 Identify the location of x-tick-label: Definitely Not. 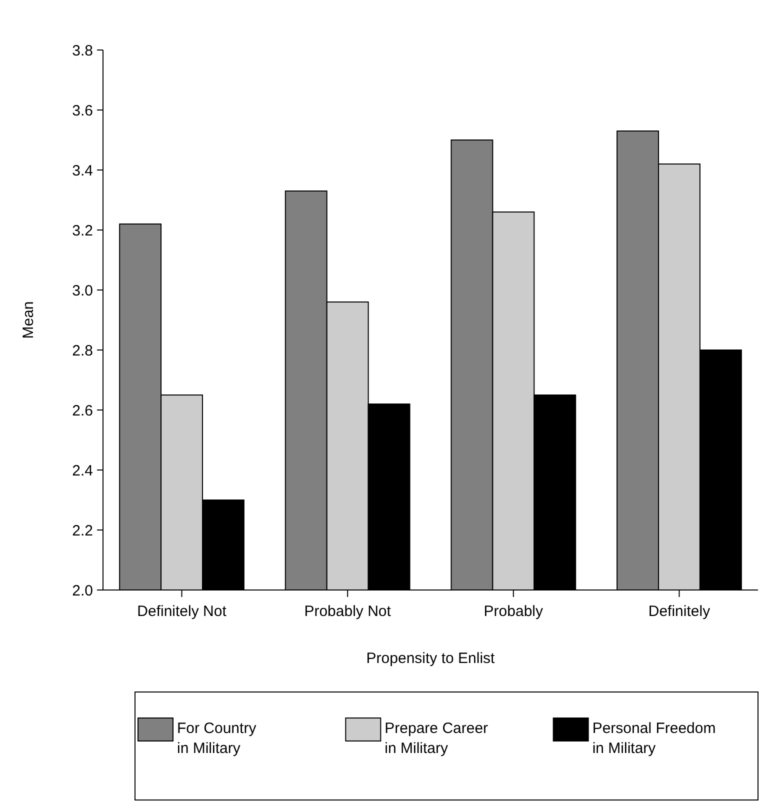
(182, 611).